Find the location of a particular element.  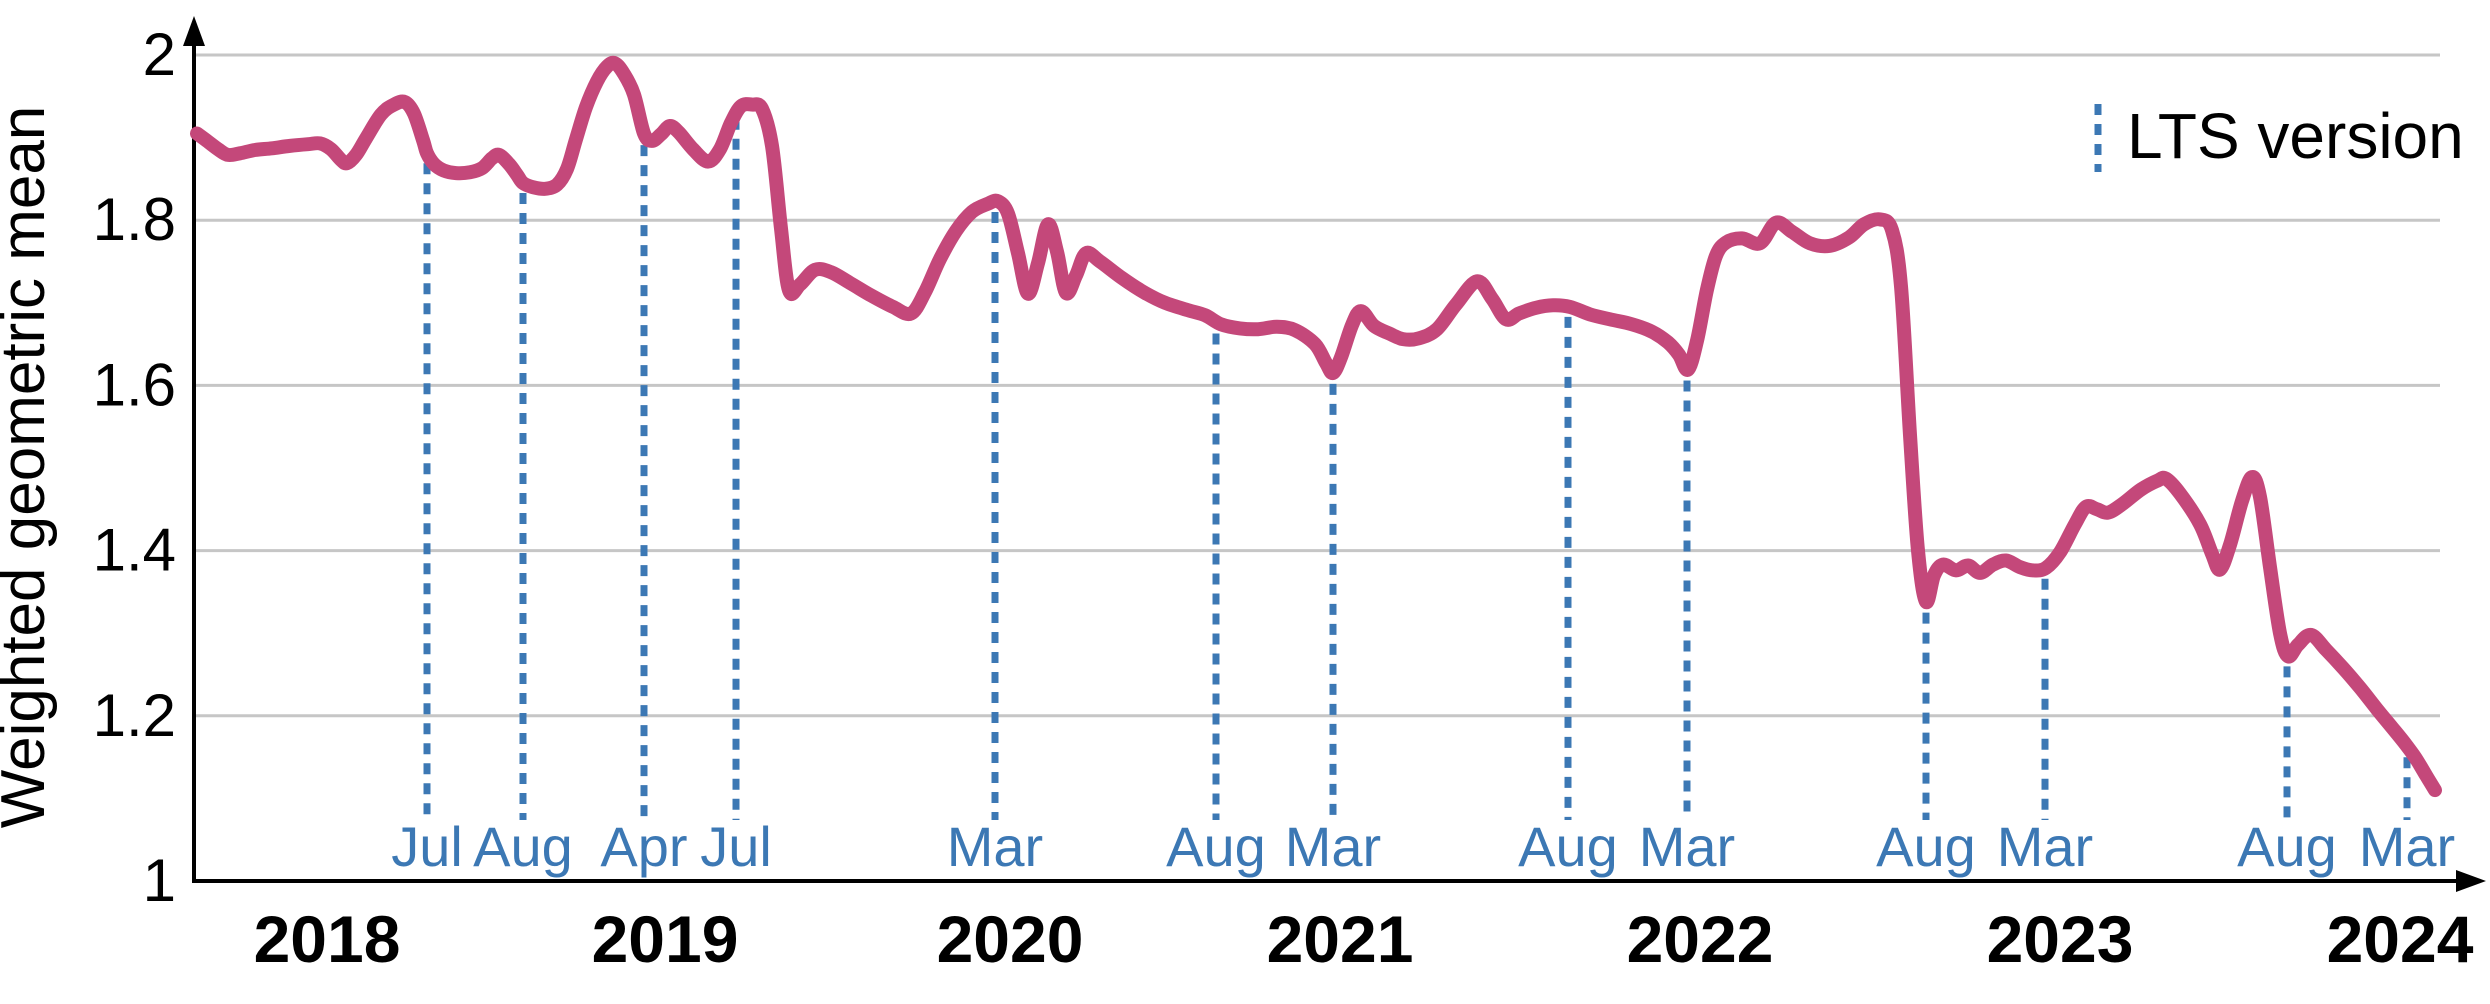

legend: LTS version is located at coordinates (2279, 136).